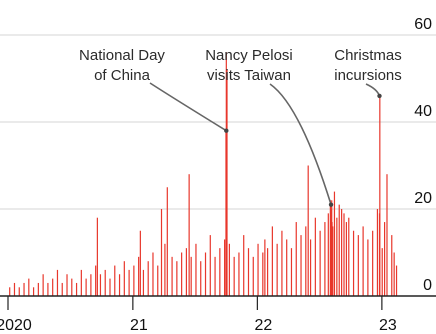 This screenshot has width=436, height=334. Describe the element at coordinates (368, 65) in the screenshot. I see `annotation-label: Christmas incursions` at that location.